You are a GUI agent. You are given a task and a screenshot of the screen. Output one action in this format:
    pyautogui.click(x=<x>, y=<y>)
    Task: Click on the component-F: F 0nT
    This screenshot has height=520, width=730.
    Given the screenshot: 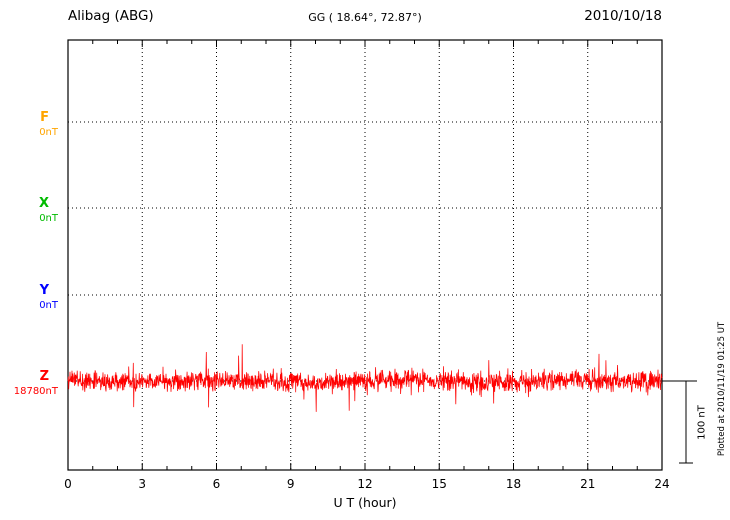 What is the action you would take?
    pyautogui.click(x=29, y=124)
    